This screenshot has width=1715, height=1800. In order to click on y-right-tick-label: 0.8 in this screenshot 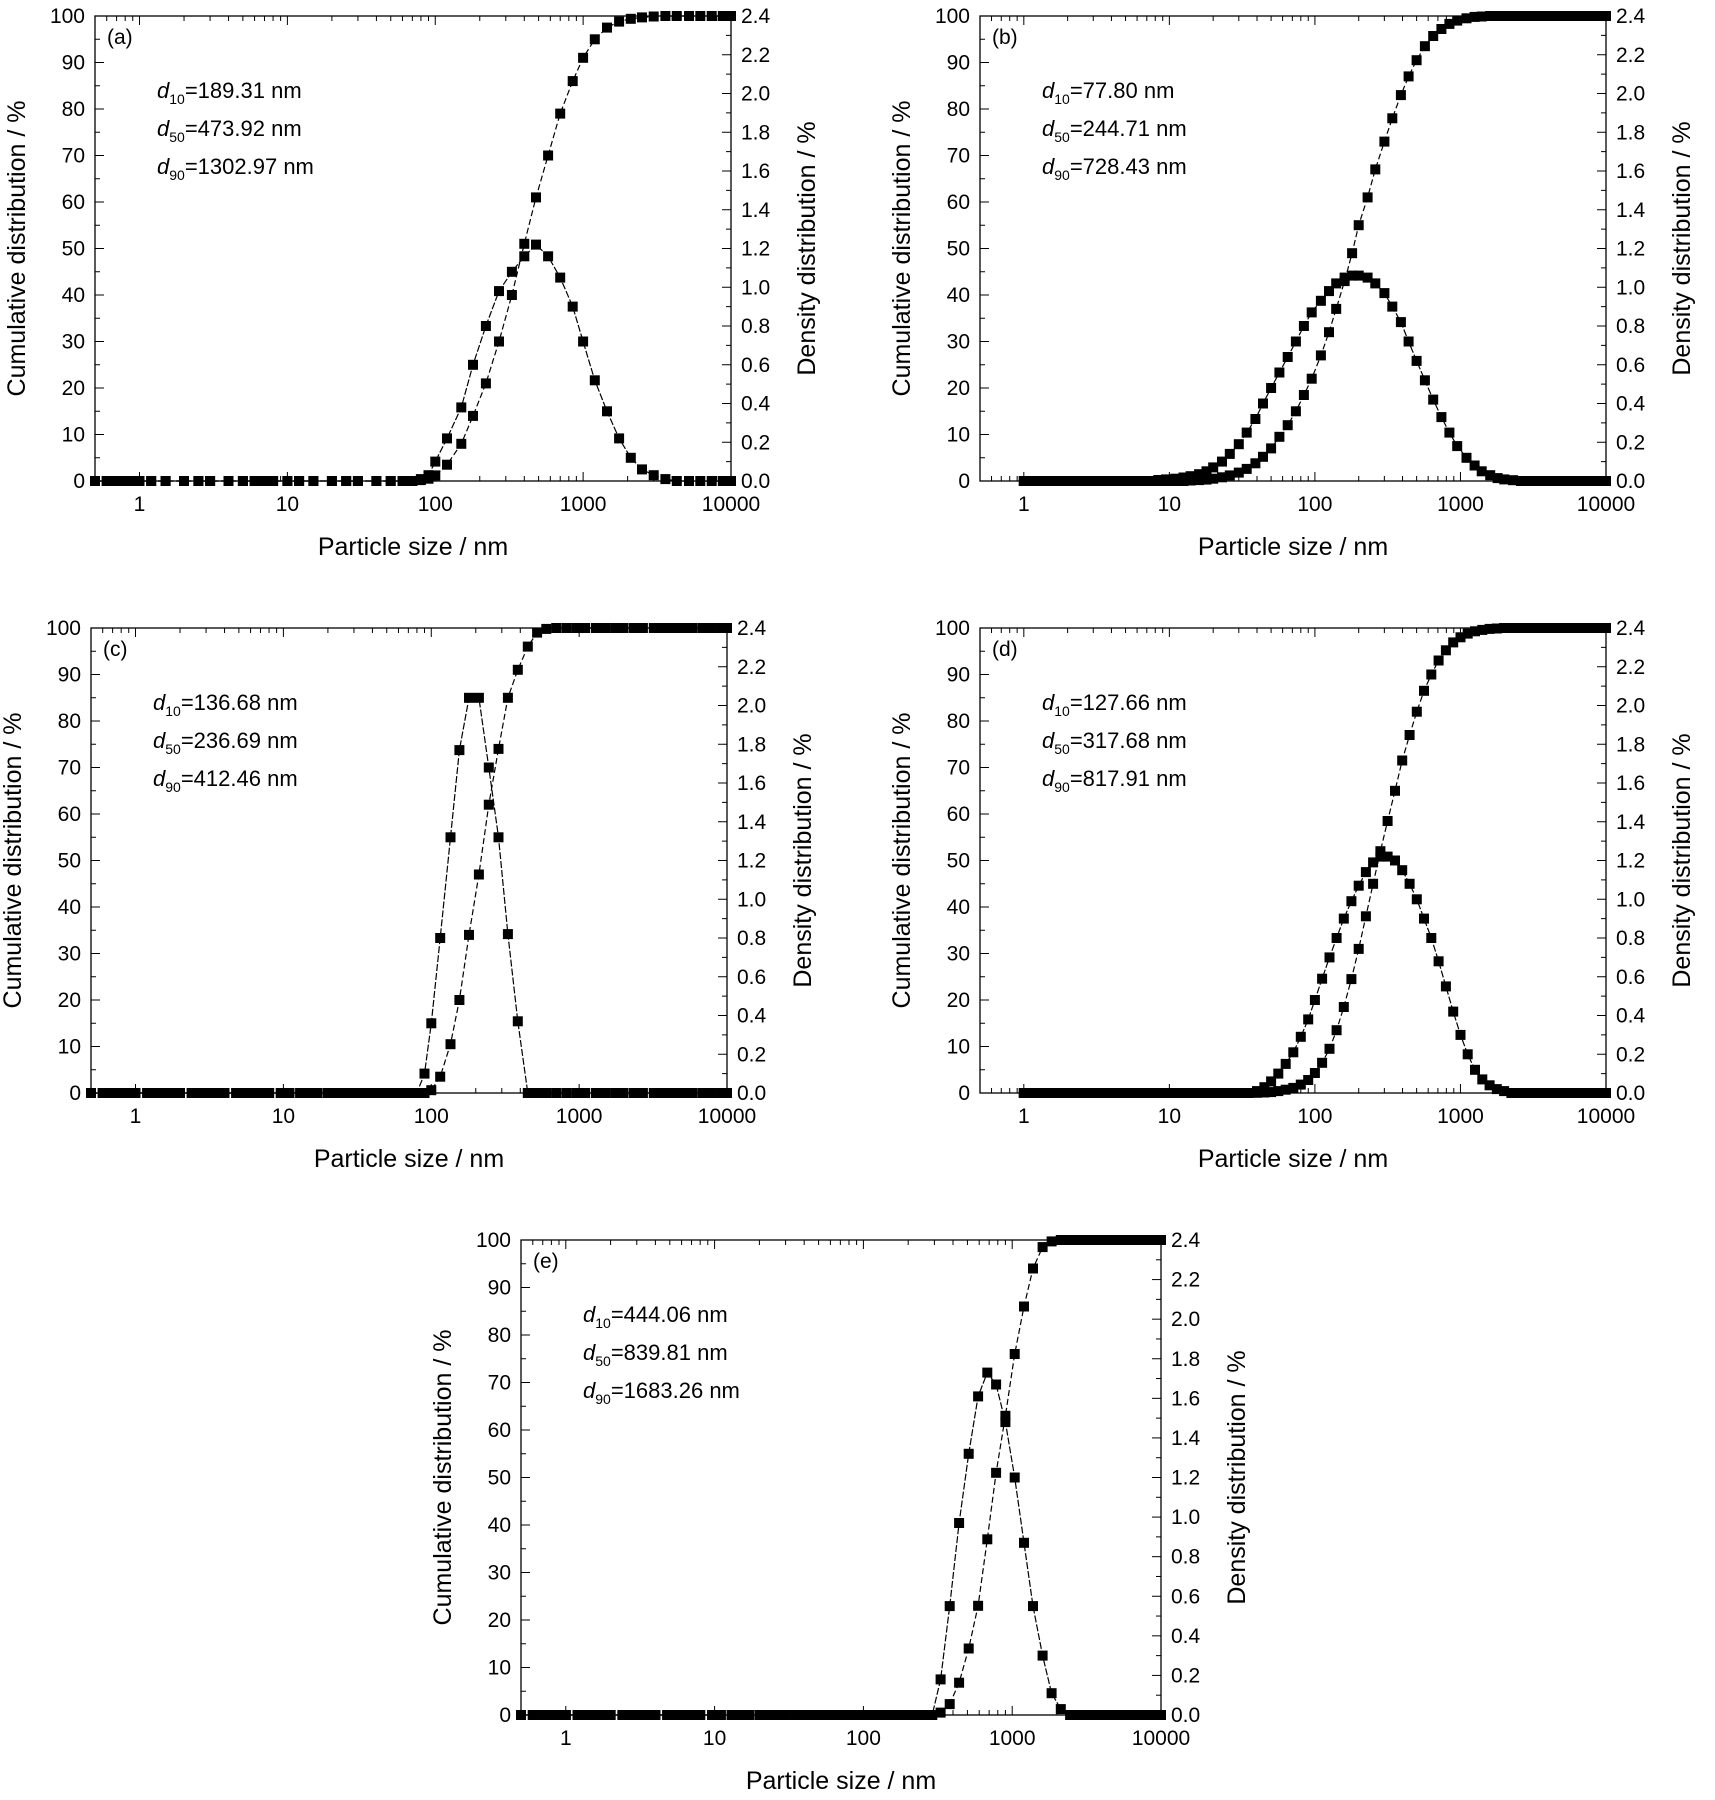, I will do `click(751, 938)`.